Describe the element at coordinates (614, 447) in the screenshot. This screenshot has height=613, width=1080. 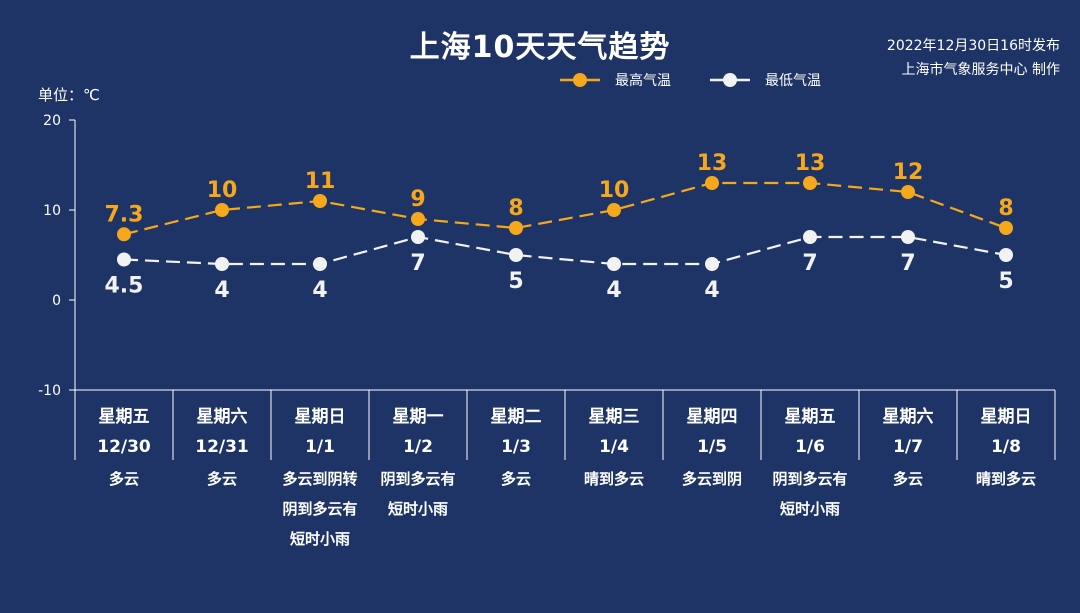
I see `date-label: 1/4` at that location.